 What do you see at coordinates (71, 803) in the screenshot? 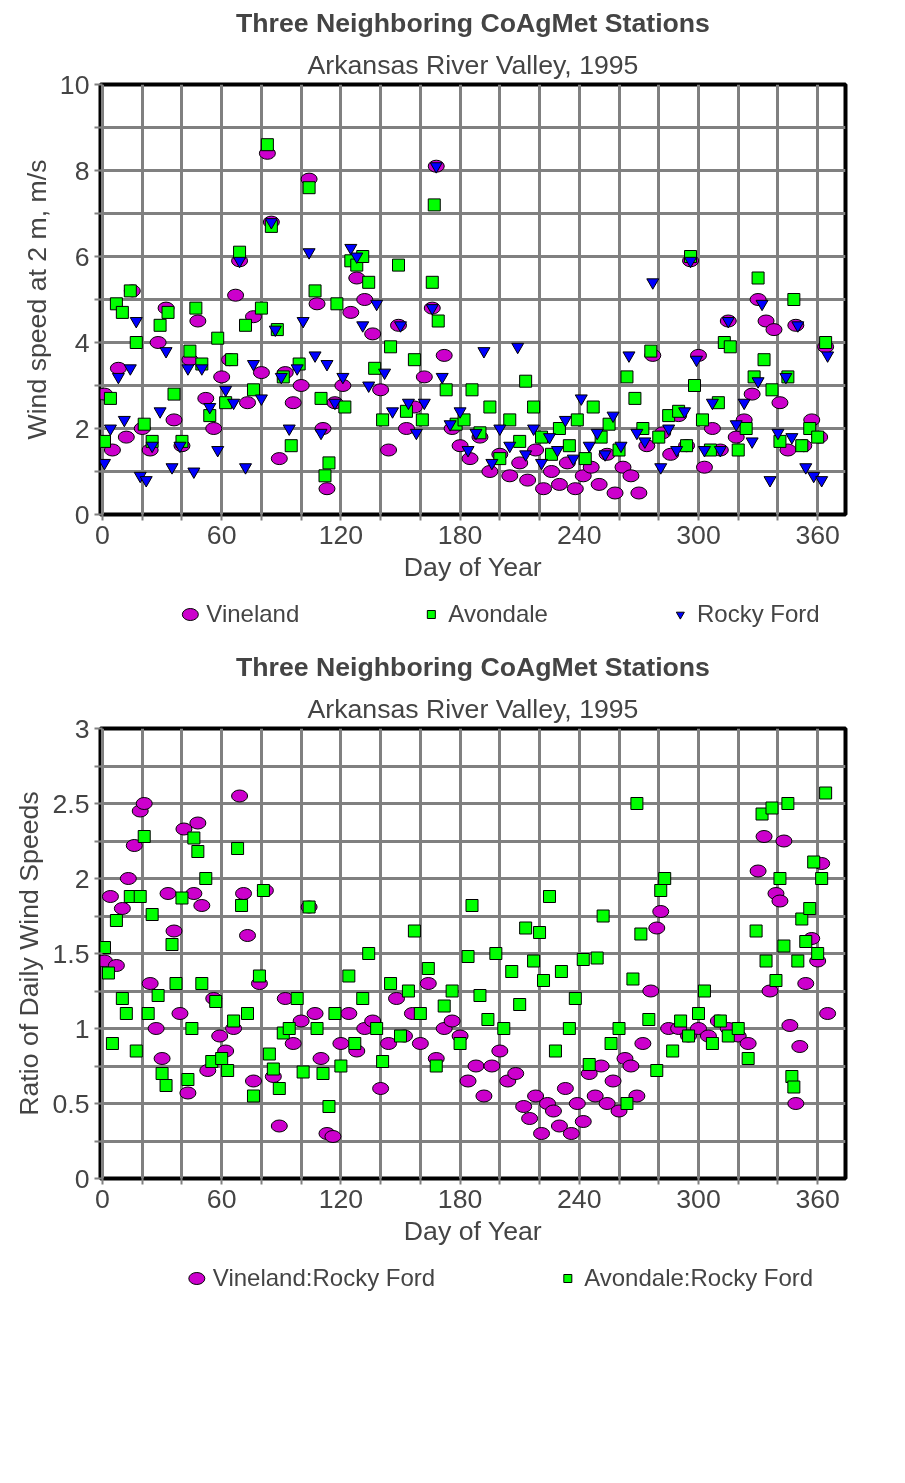
I see `y-tick-label: 2.5` at bounding box center [71, 803].